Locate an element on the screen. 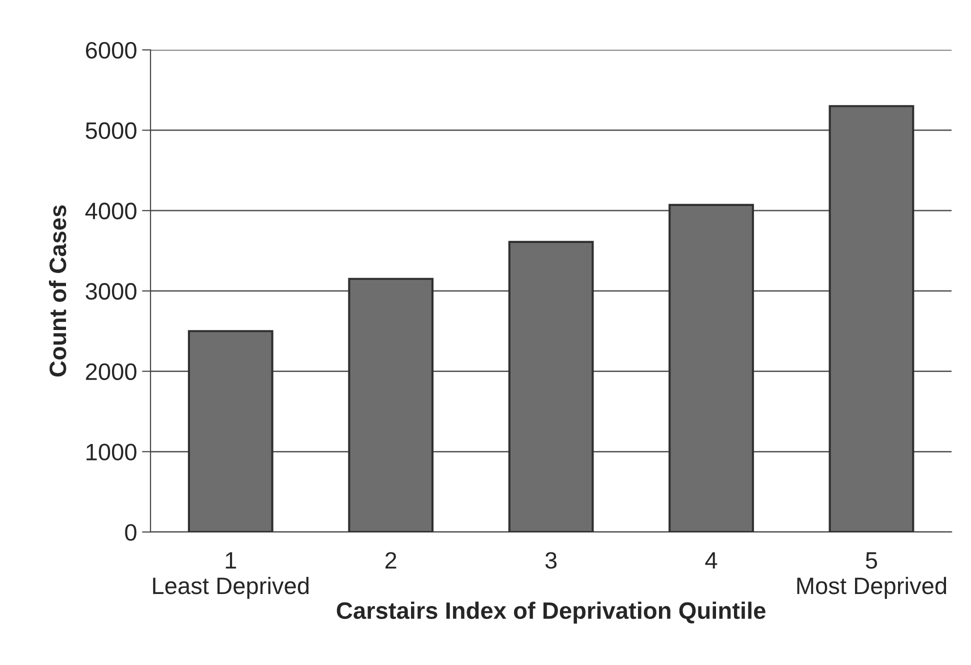  x-tick-label: 4 is located at coordinates (711, 560).